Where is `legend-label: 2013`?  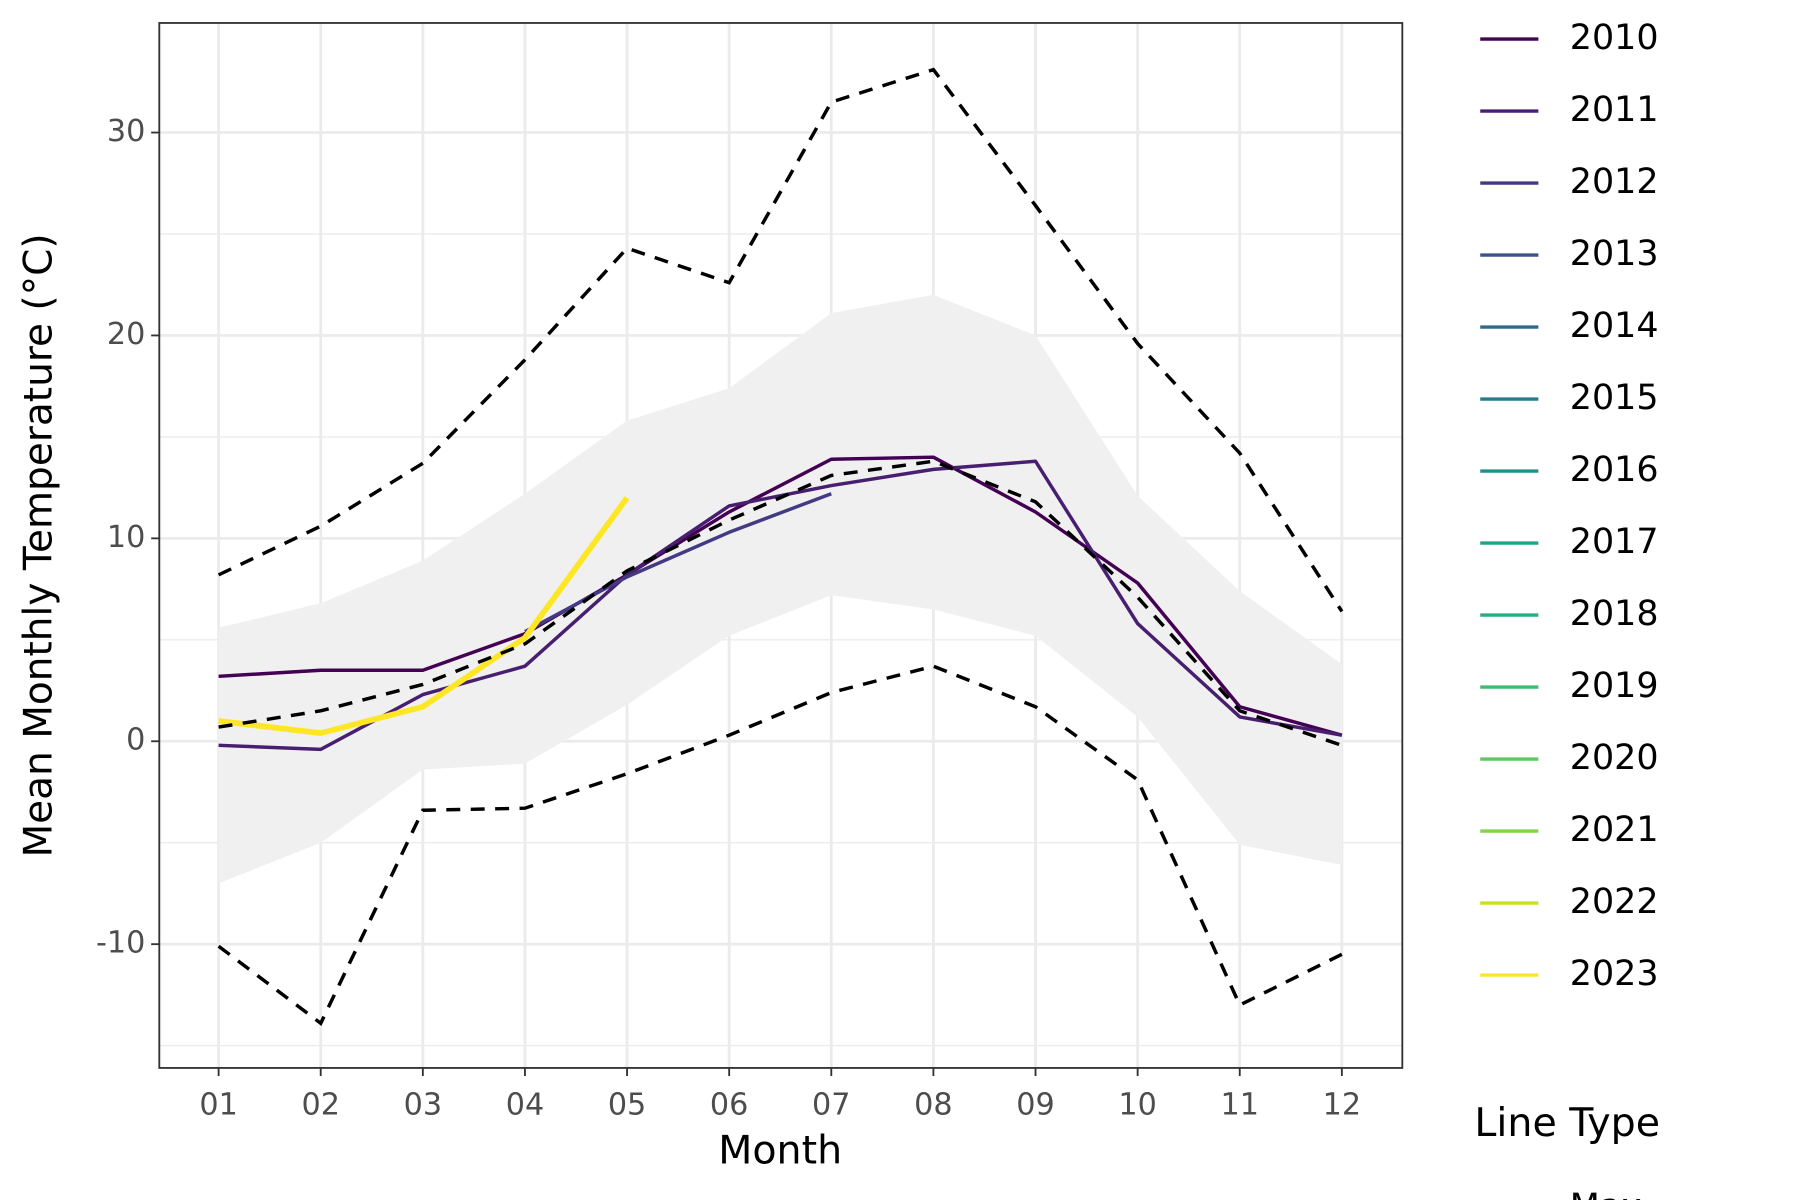
legend-label: 2013 is located at coordinates (1614, 254).